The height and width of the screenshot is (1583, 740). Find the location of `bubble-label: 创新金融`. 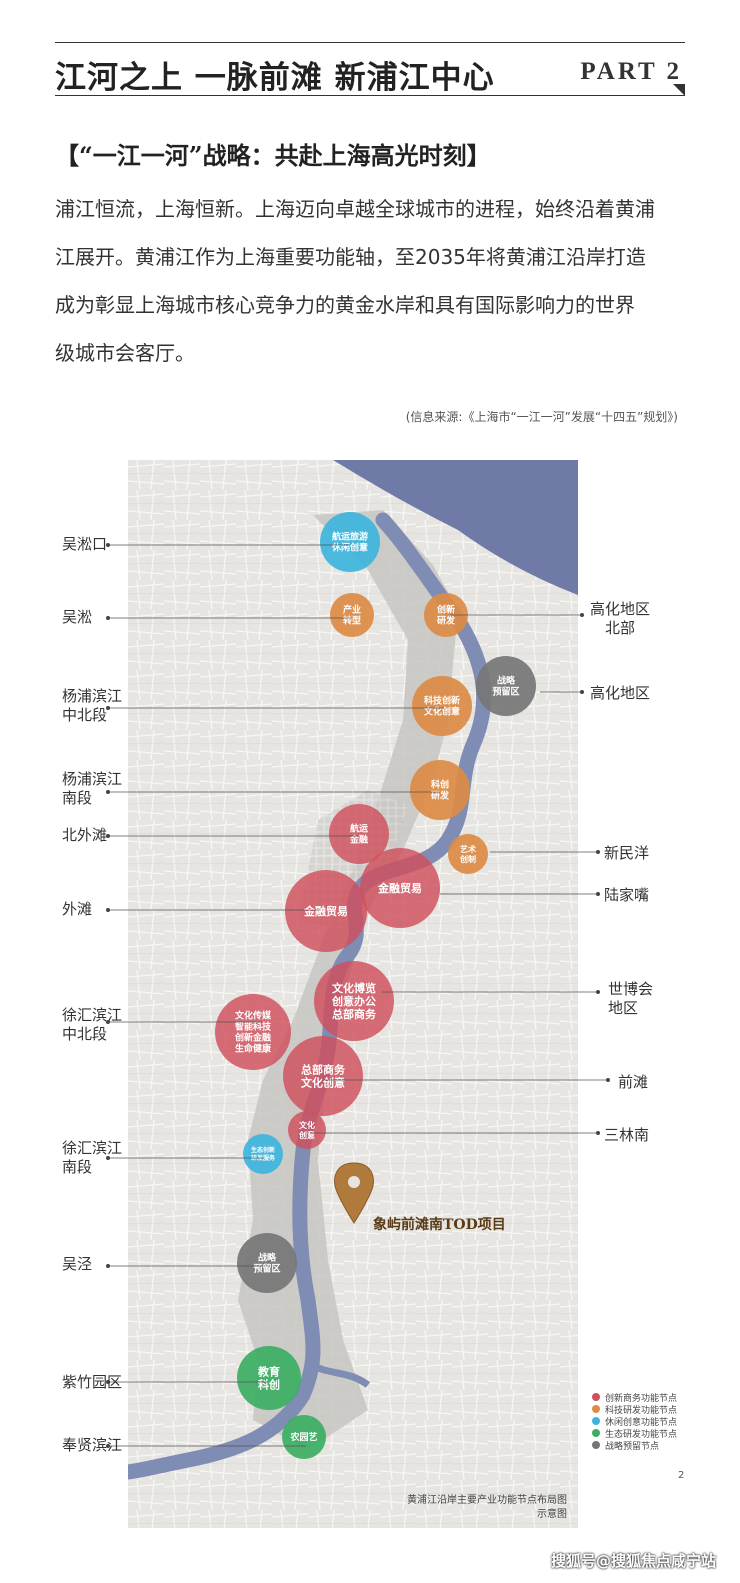

bubble-label: 创新金融 is located at coordinates (252, 1038).